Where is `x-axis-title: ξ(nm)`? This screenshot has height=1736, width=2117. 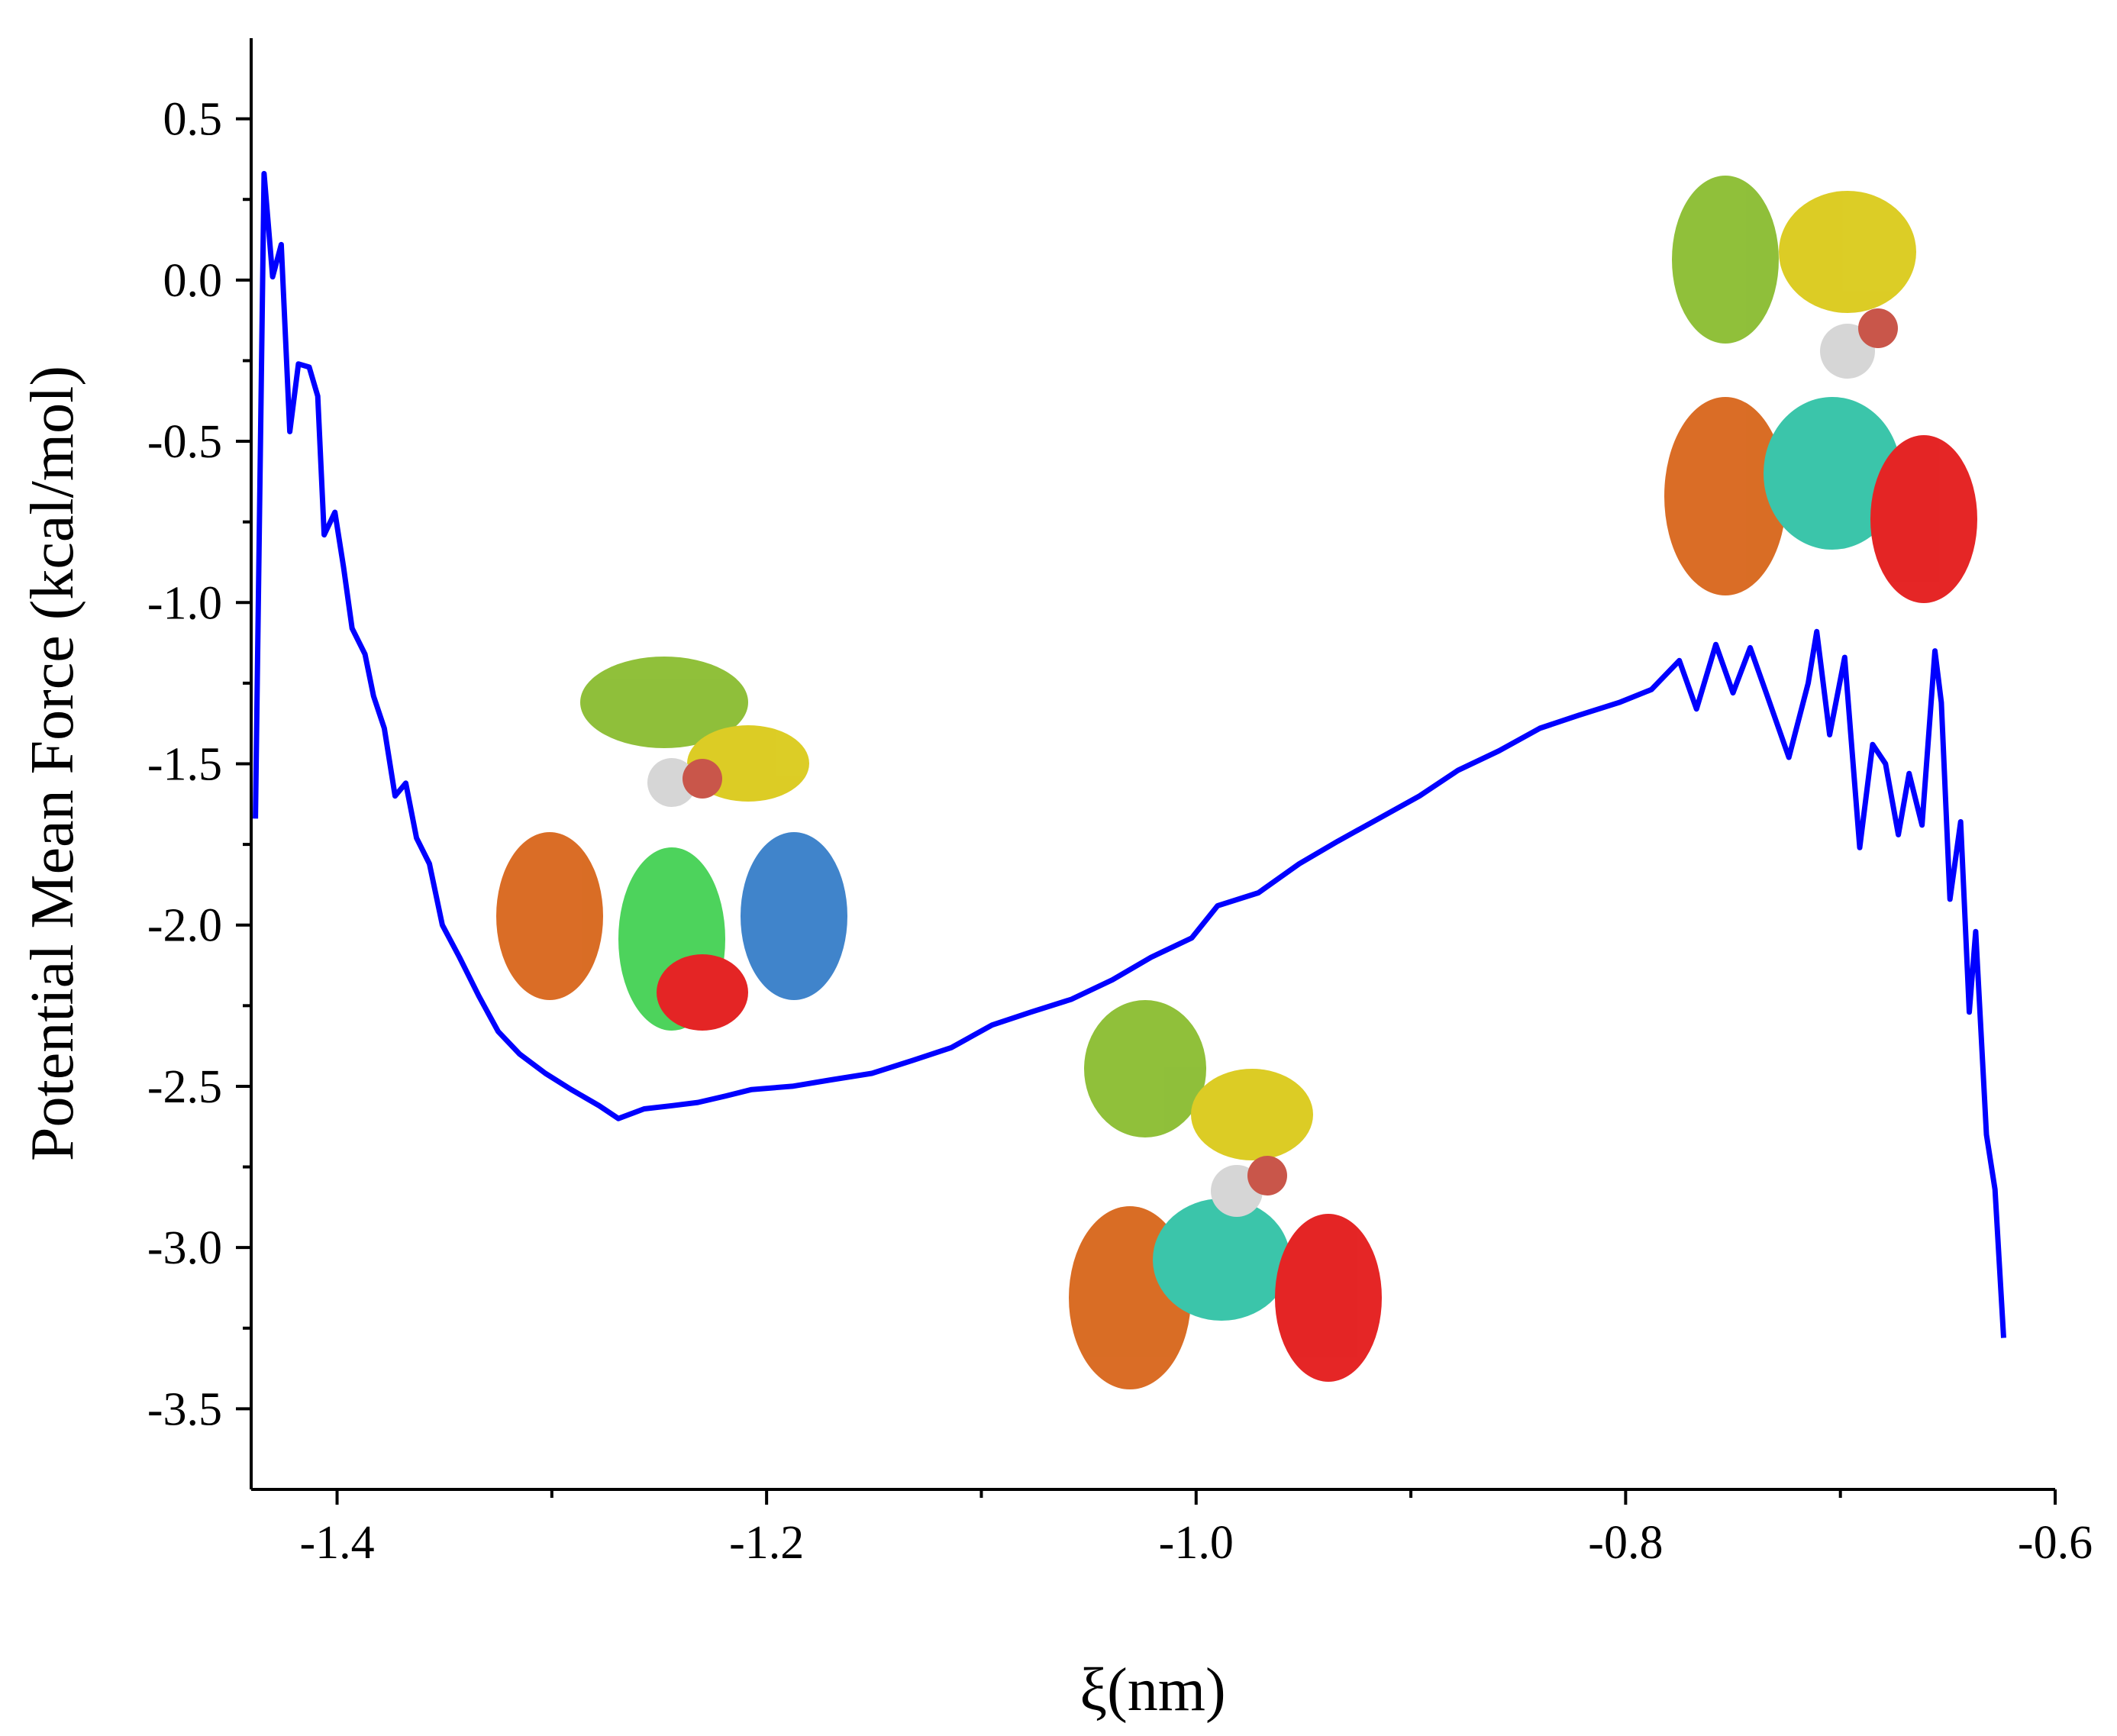 x-axis-title: ξ(nm) is located at coordinates (1152, 1691).